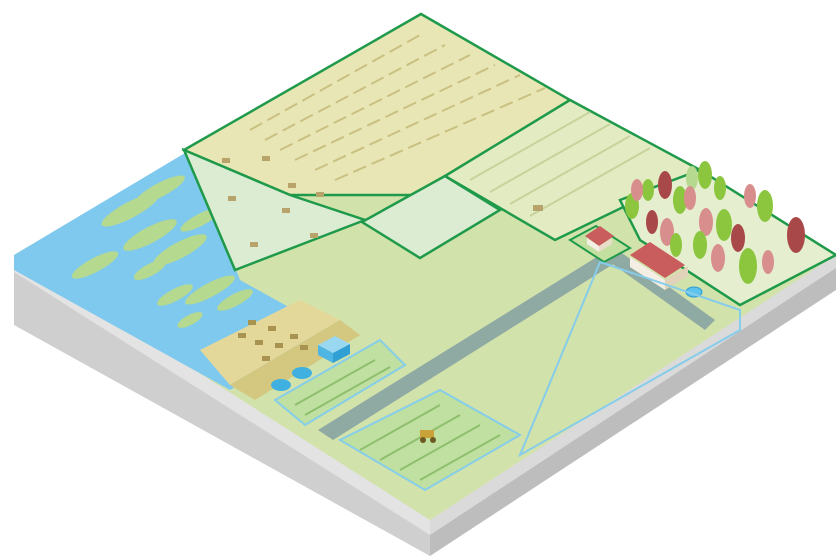  Describe the element at coordinates (560, 164) in the screenshot. I see `striped-rows` at that location.